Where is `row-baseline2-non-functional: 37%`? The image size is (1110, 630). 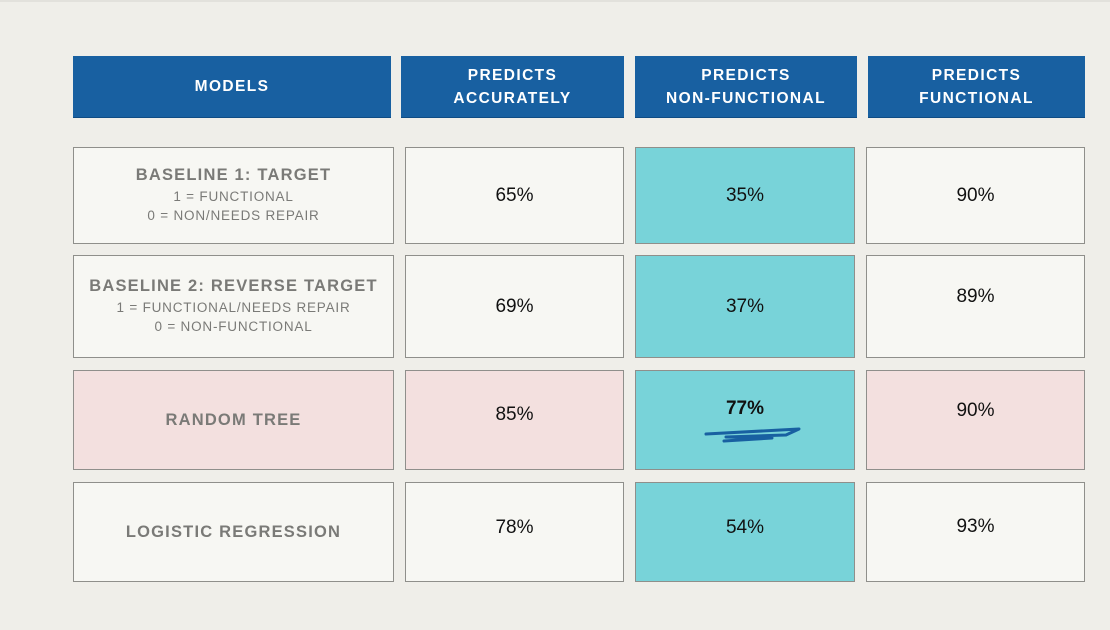 row-baseline2-non-functional: 37% is located at coordinates (745, 306).